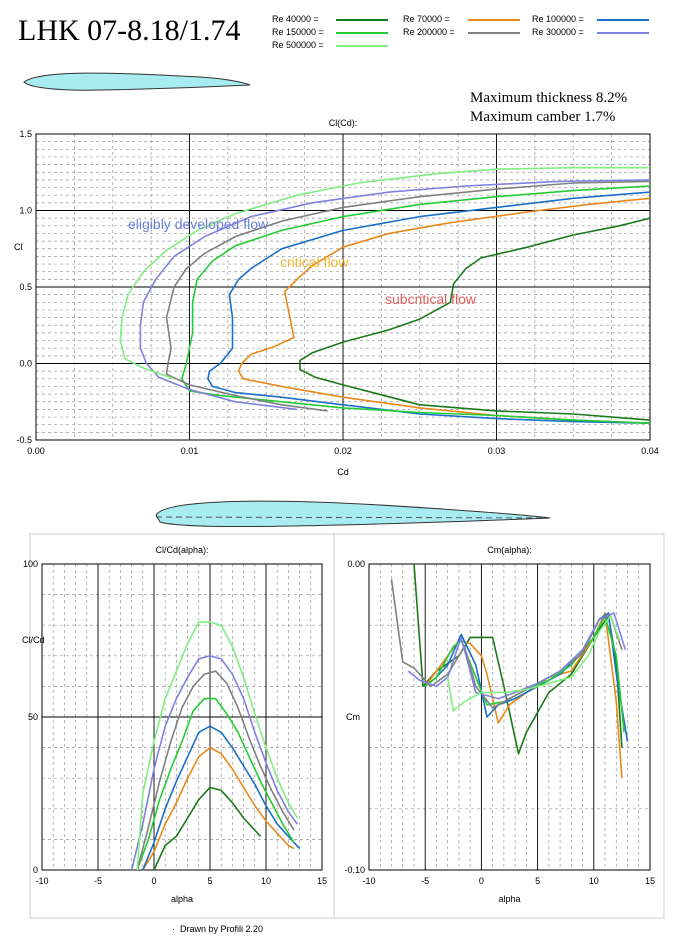  I want to click on footer-credit: · Drawn by Profili 2.20, so click(218, 929).